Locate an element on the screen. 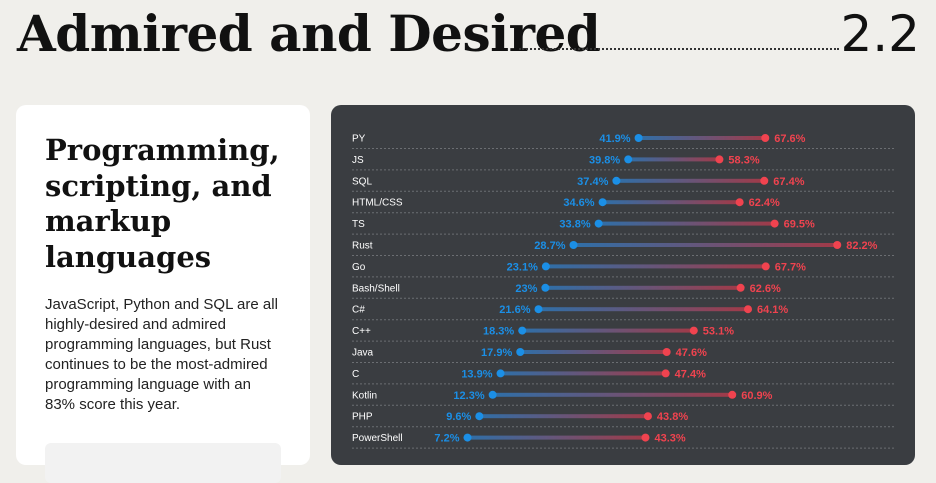 This screenshot has width=936, height=483. admired-value-label: 62.6% is located at coordinates (765, 289).